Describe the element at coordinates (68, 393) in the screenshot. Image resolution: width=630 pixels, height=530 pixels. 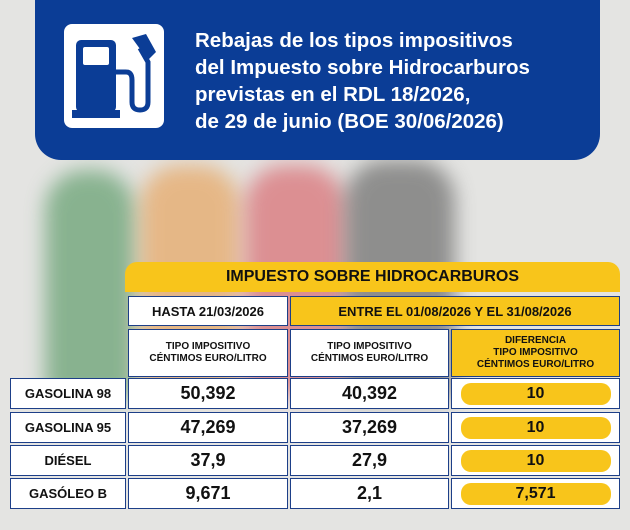
I see `row-label: GASOLINA 98` at that location.